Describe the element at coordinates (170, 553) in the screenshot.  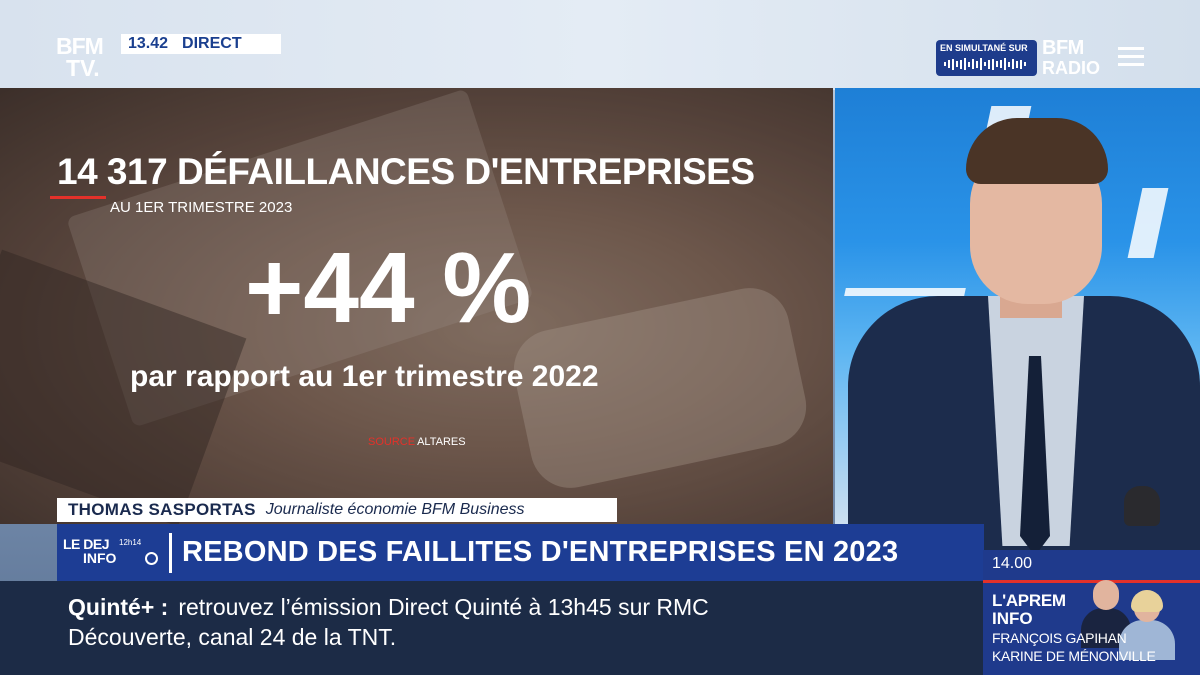
I see `banner-divider` at that location.